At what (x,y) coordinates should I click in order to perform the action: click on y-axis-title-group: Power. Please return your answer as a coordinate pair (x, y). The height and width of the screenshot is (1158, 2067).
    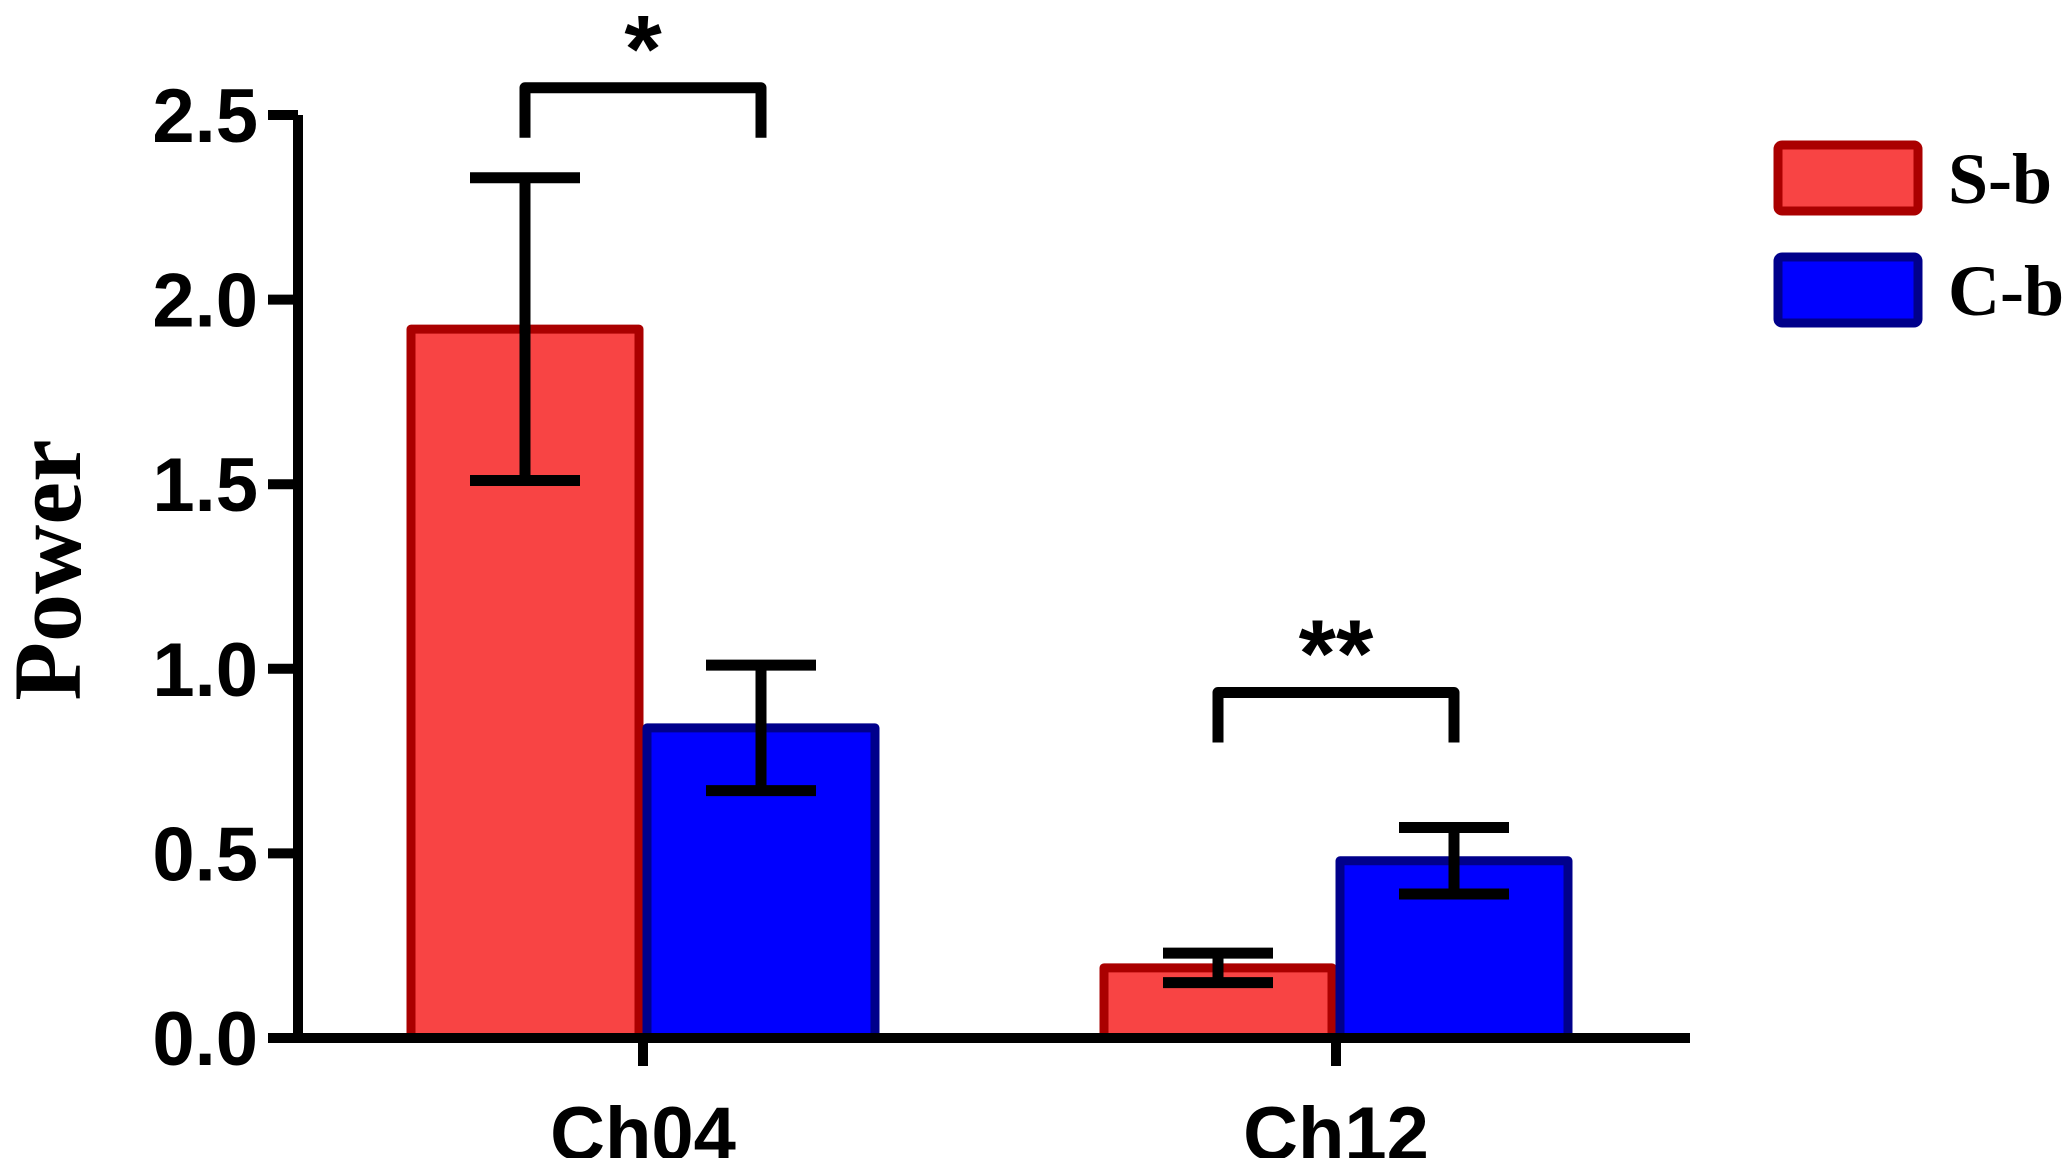
    Looking at the image, I should click on (50, 569).